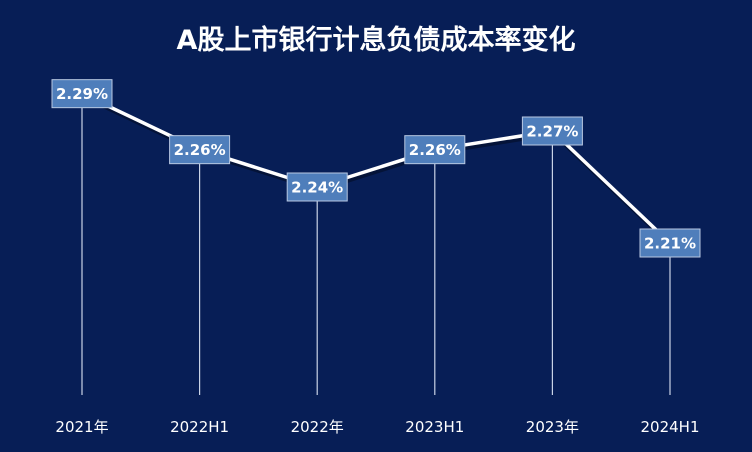  I want to click on data-label-text: 2.24%, so click(317, 188).